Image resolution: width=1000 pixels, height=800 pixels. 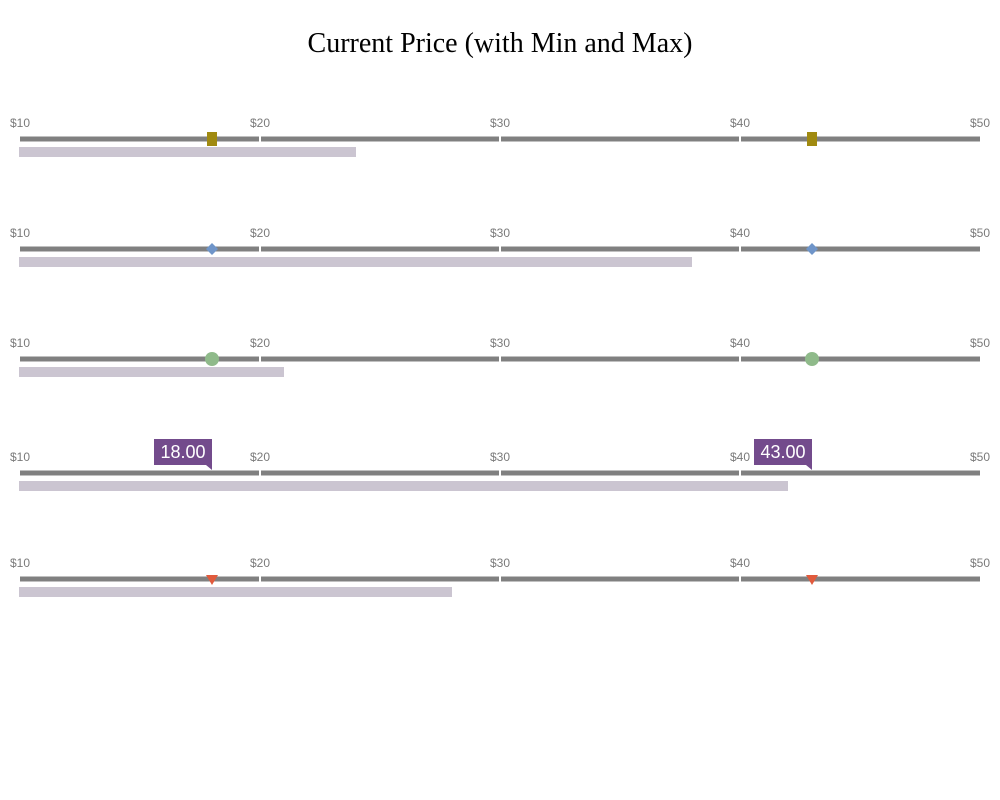 I want to click on bullet-row-1: $10 $20 $30 $40 $50, so click(x=500, y=136).